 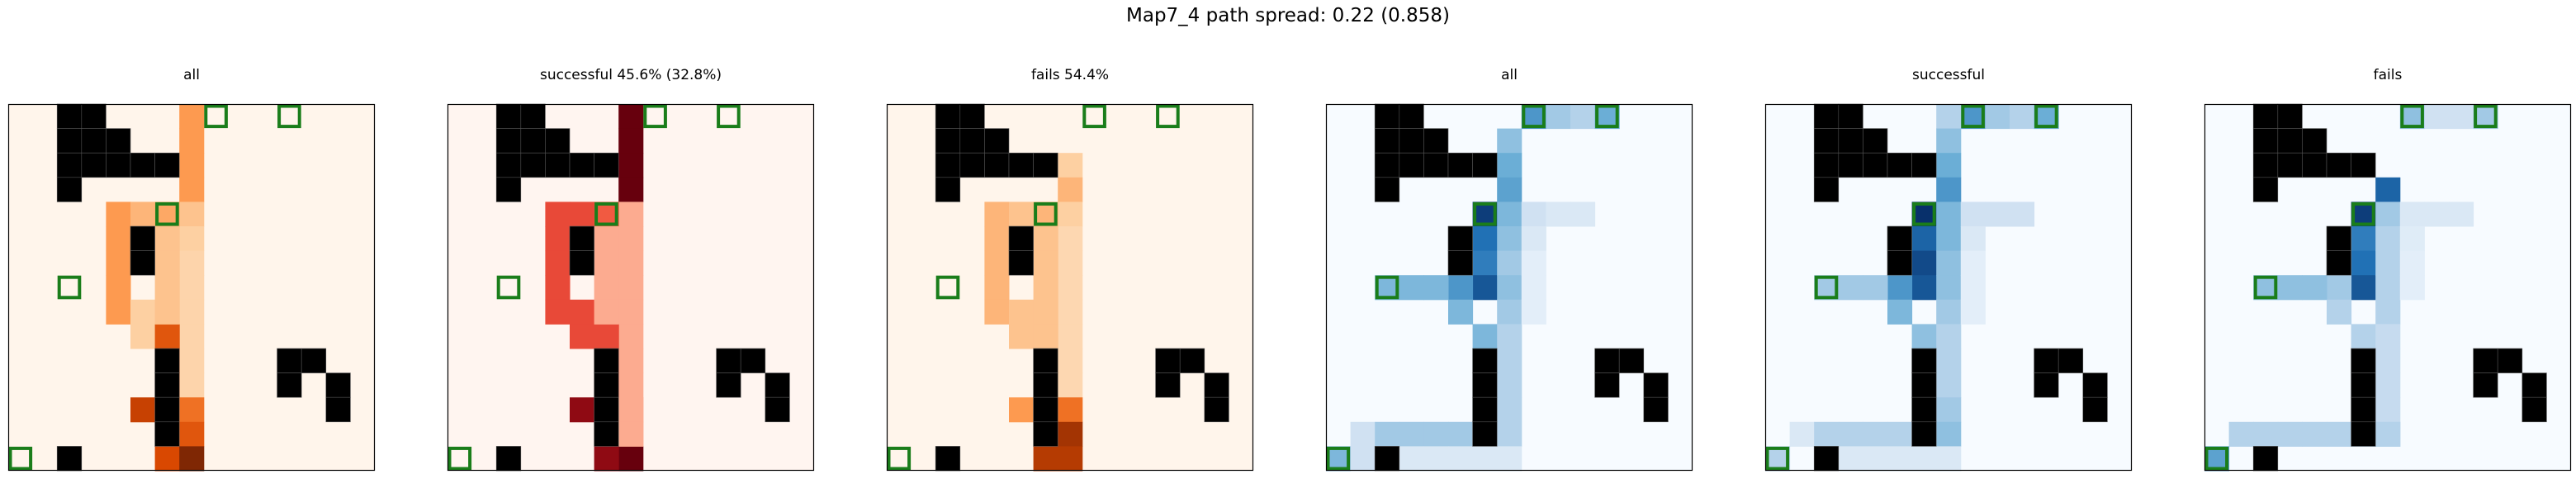 I want to click on heatmap-panel-all-oranges, so click(x=191, y=288).